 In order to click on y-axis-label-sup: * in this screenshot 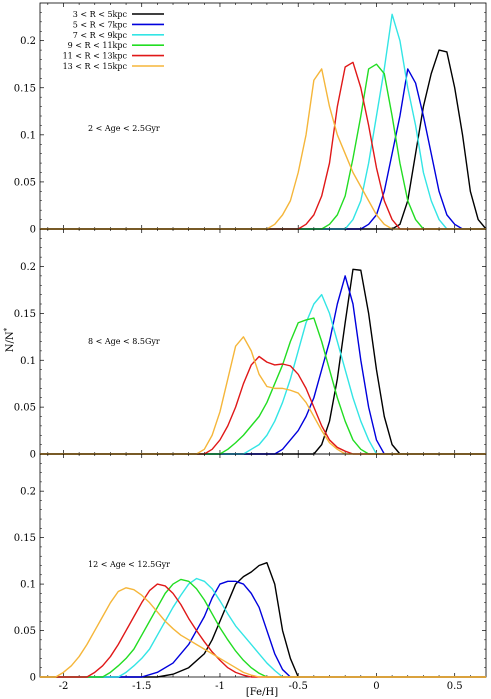, I will do `click(7, 329)`.